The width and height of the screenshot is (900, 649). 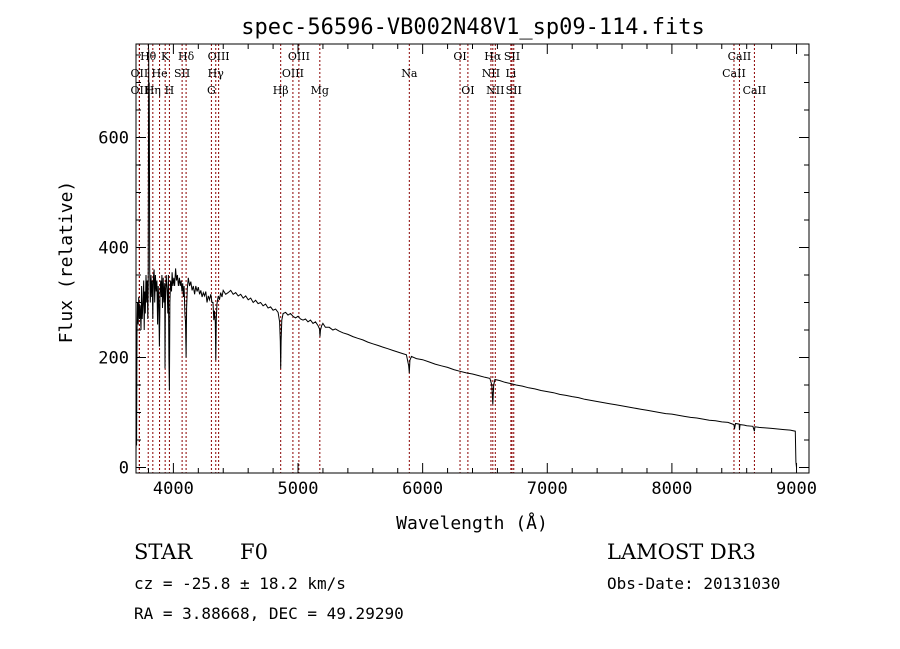 What do you see at coordinates (493, 56) in the screenshot?
I see `line-label: Hα` at bounding box center [493, 56].